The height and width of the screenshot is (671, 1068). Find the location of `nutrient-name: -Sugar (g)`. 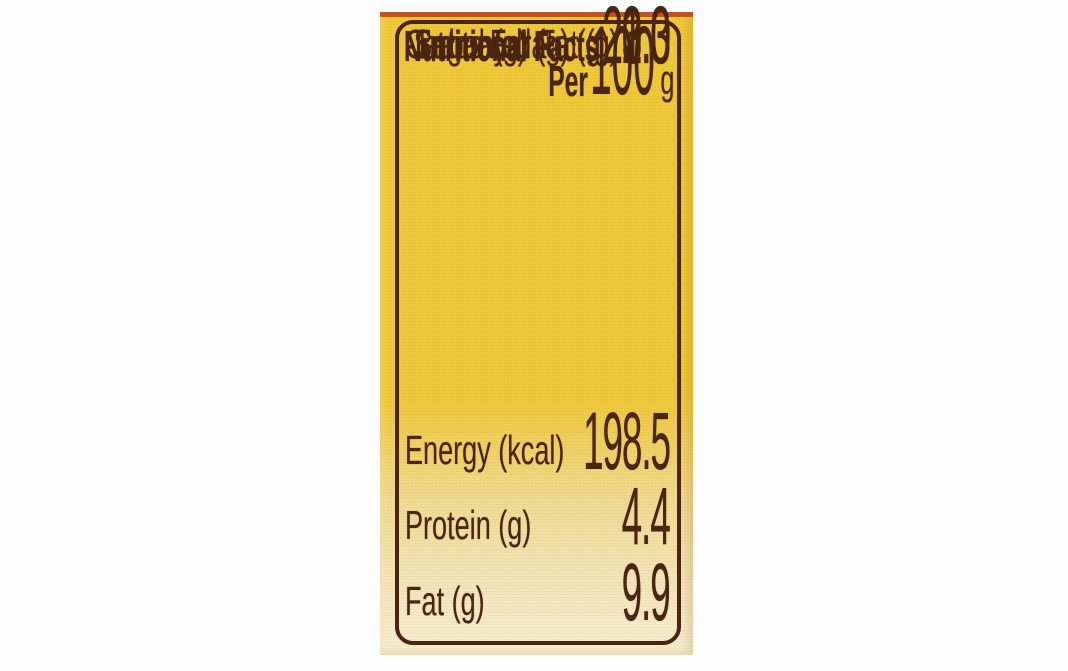

nutrient-name: -Sugar (g) is located at coordinates (466, 44).